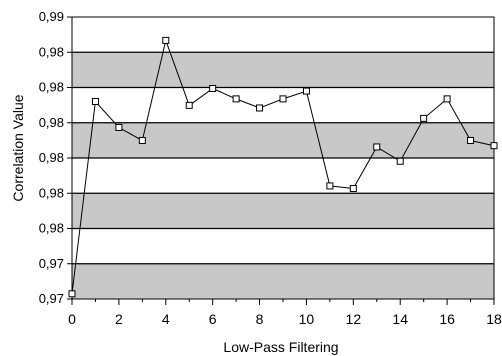 The width and height of the screenshot is (502, 356). I want to click on x-tick-label: 12, so click(354, 319).